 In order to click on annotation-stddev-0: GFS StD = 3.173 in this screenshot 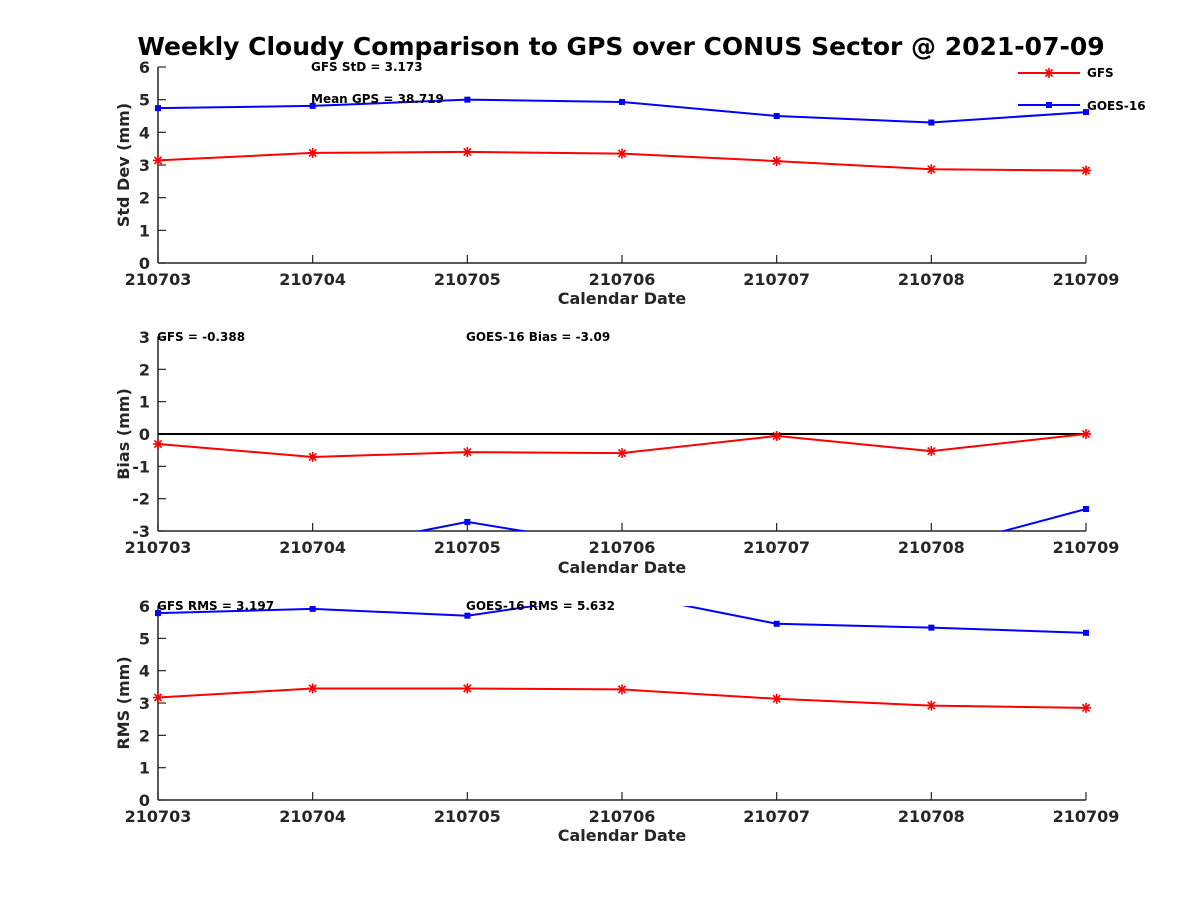, I will do `click(367, 67)`.